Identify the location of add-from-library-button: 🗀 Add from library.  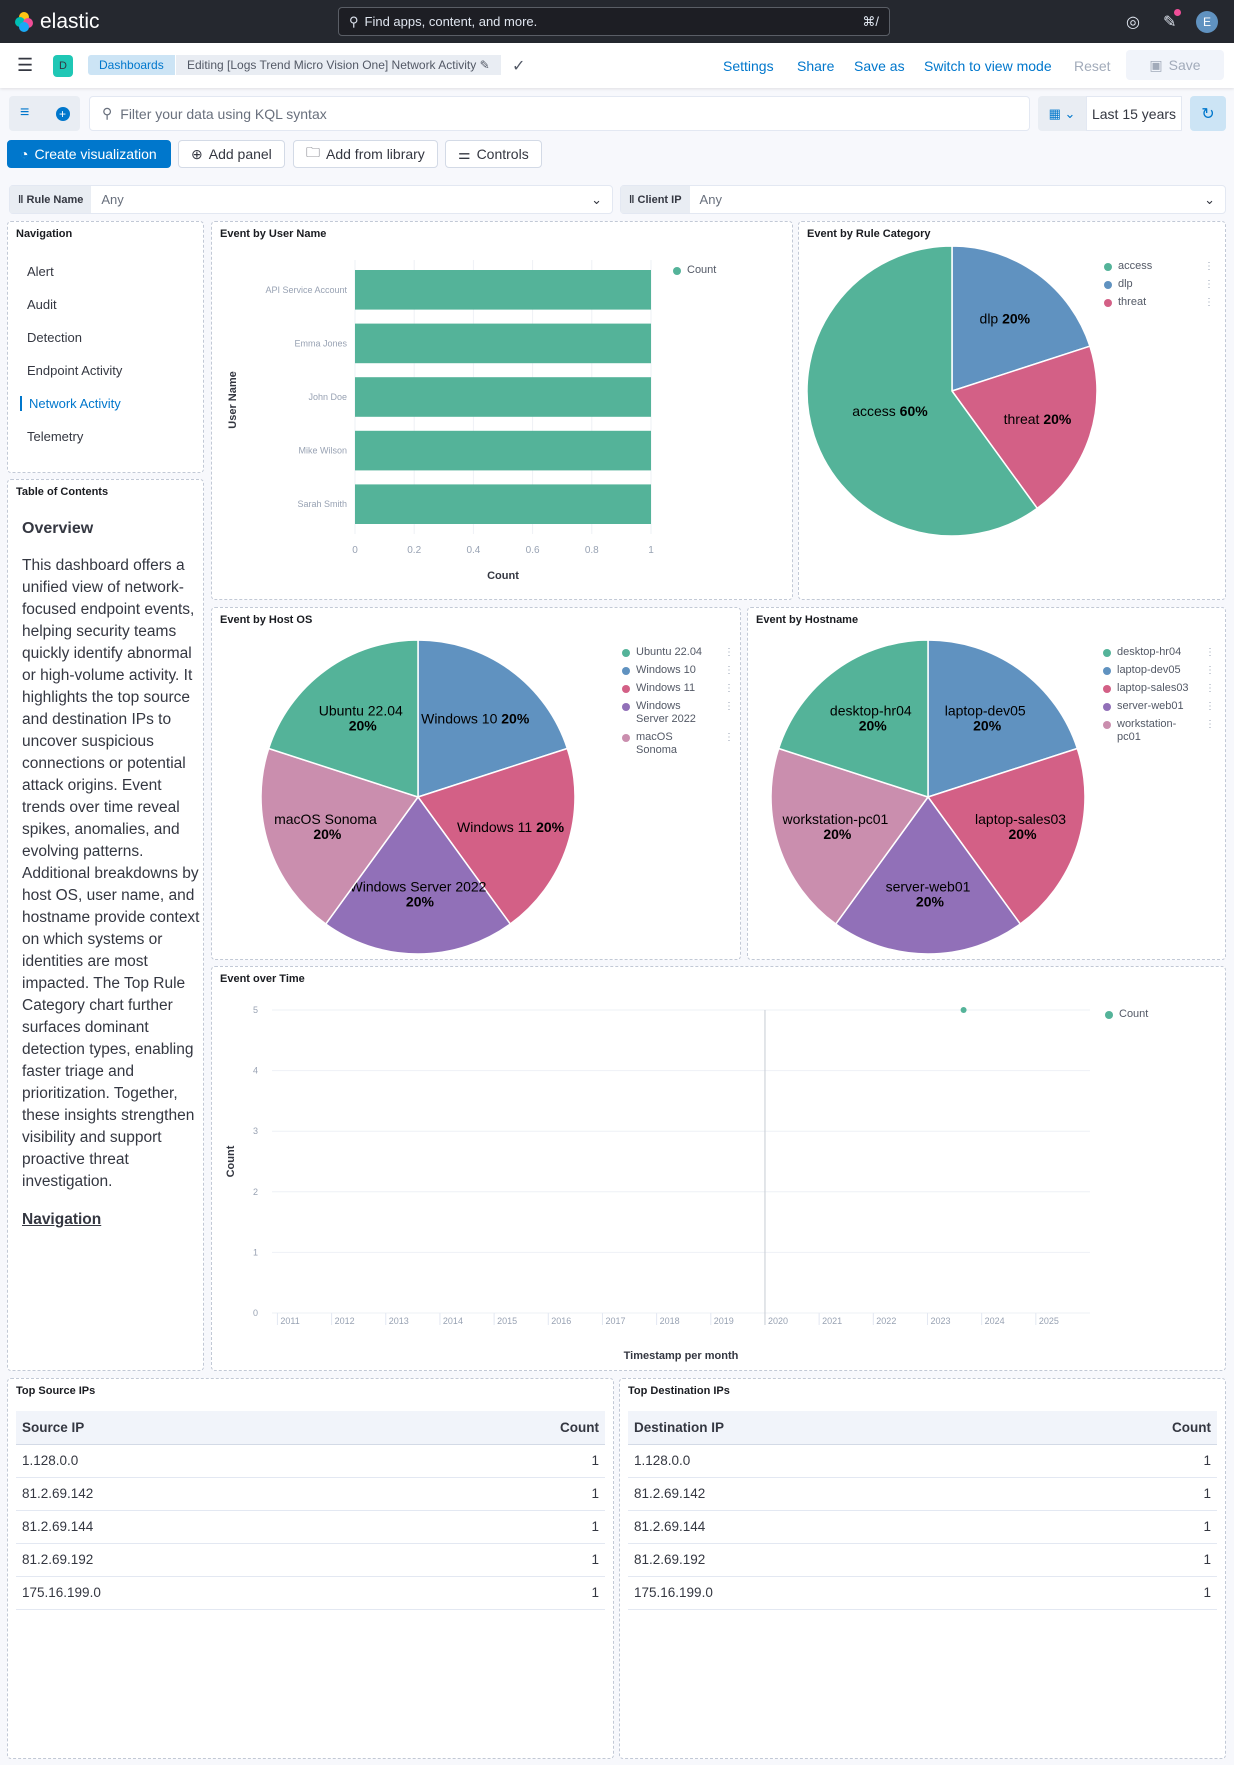
(365, 154).